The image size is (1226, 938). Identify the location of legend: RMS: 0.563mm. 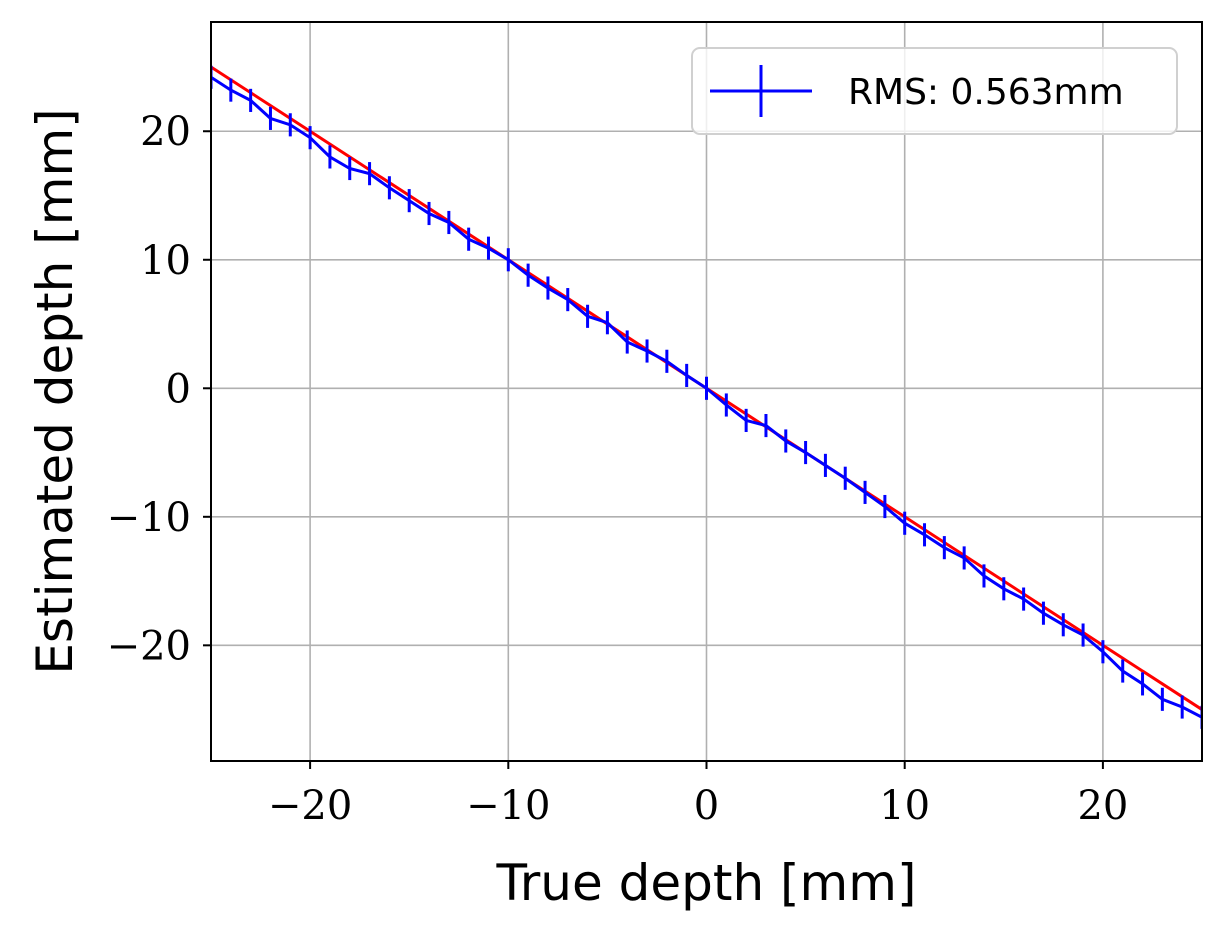
(934, 91).